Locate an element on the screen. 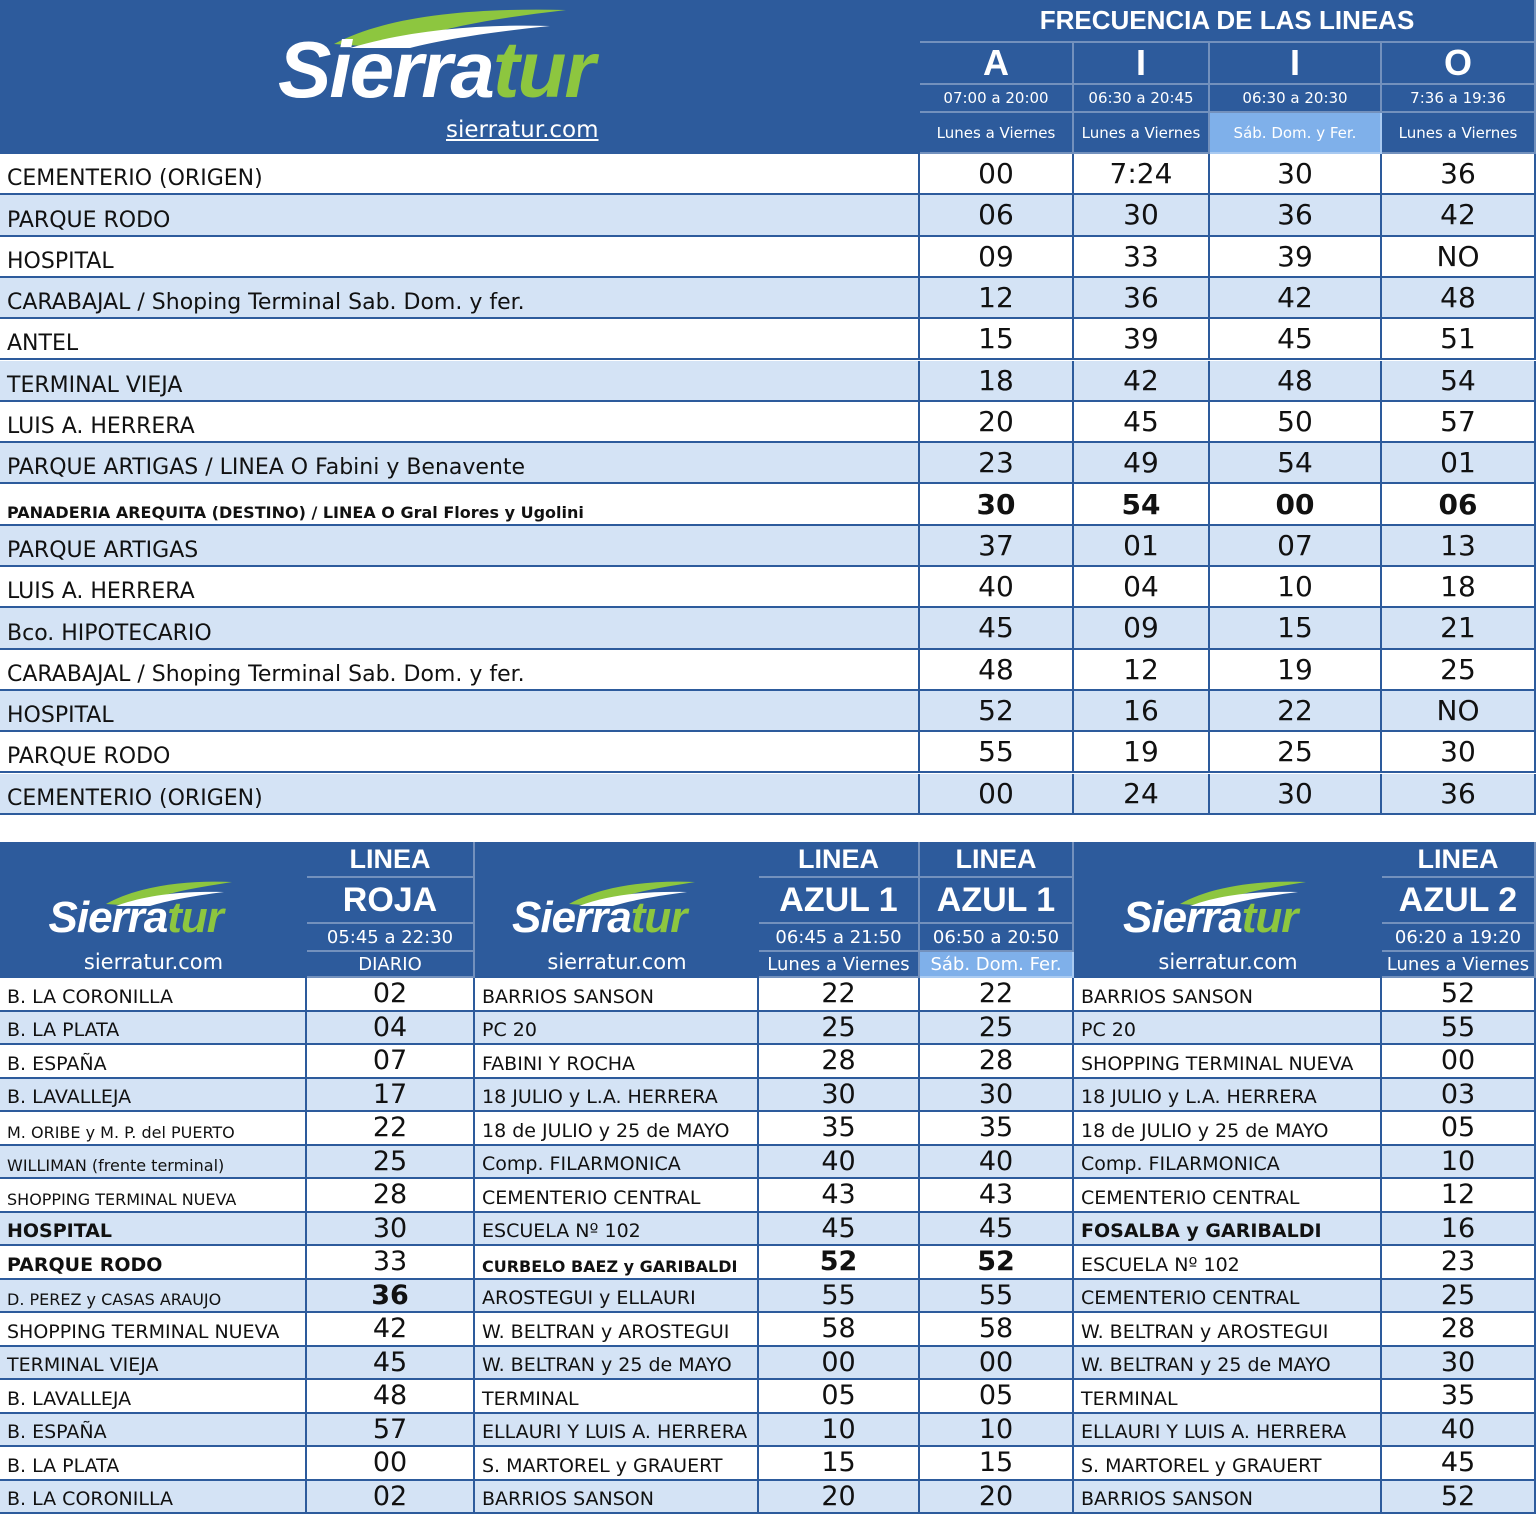 This screenshot has height=1514, width=1536. azul1-logo-header: Sierratur sierratur.com is located at coordinates (617, 910).